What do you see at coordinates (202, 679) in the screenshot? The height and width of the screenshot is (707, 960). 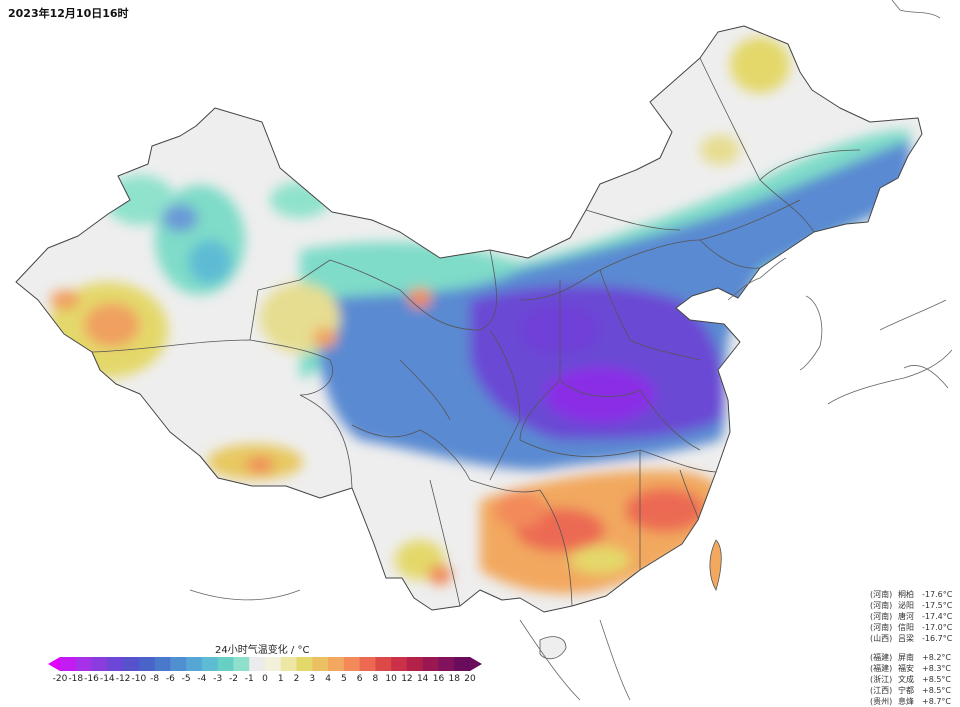 I see `legend-tick-label: -4` at bounding box center [202, 679].